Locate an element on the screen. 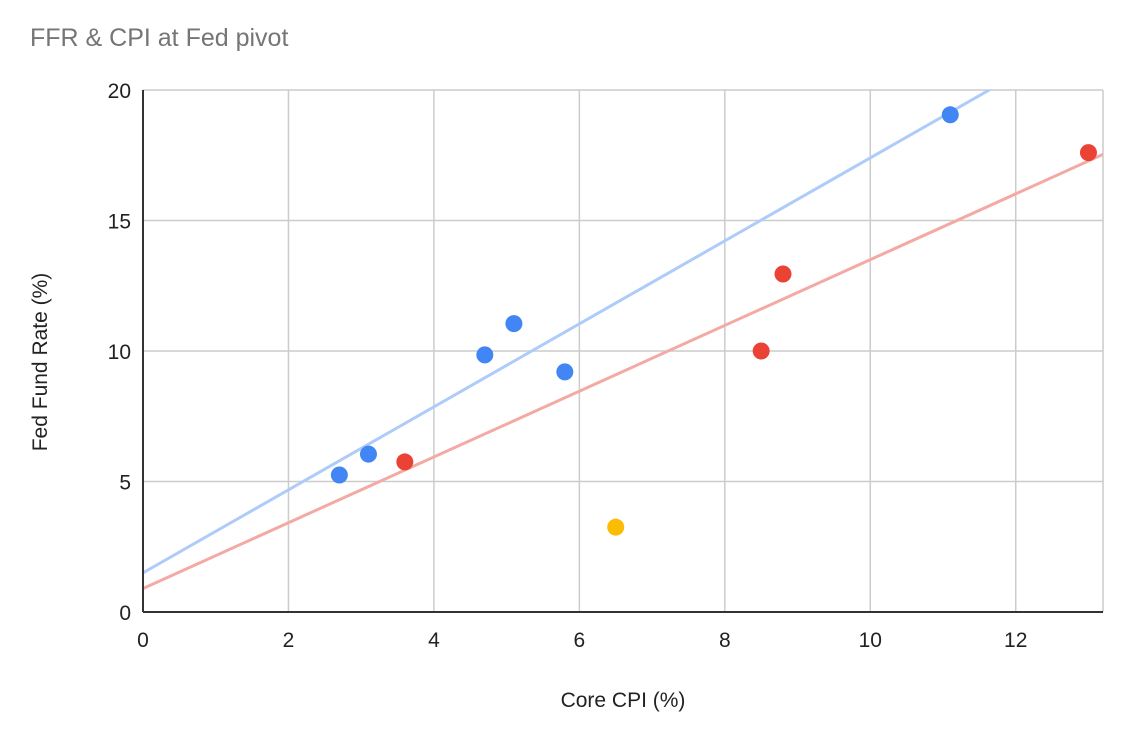 Image resolution: width=1127 pixels, height=739 pixels. x-tick-label: 8 is located at coordinates (725, 640).